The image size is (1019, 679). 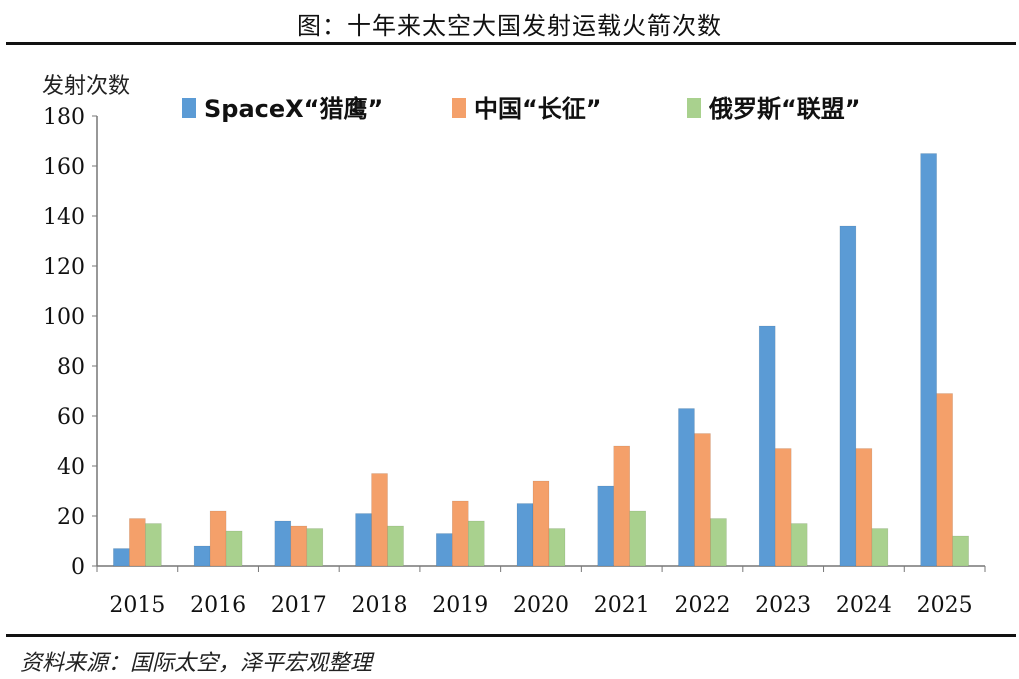 What do you see at coordinates (299, 546) in the screenshot?
I see `bar-1-2017` at bounding box center [299, 546].